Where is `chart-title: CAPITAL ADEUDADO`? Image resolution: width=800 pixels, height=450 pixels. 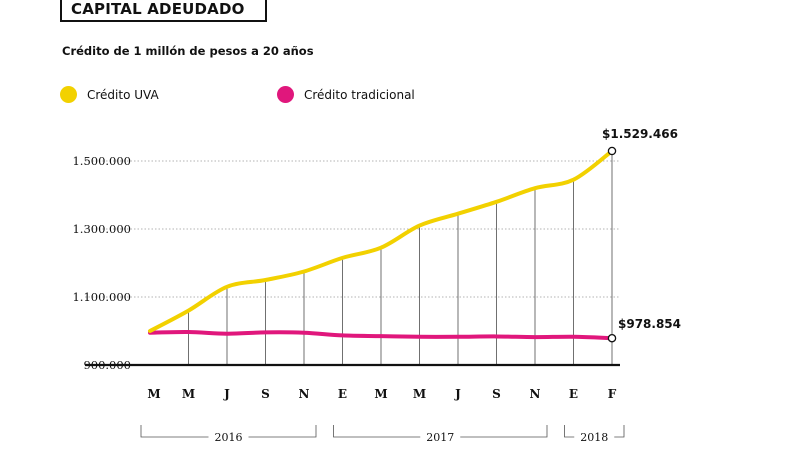 chart-title: CAPITAL ADEUDADO is located at coordinates (163, 11).